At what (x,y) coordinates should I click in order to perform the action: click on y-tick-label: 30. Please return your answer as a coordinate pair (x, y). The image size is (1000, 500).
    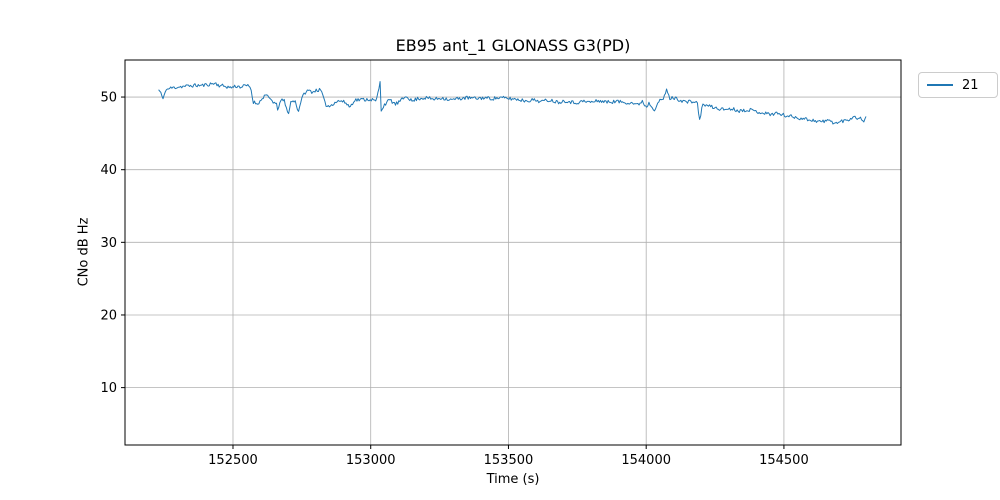
    Looking at the image, I should click on (108, 243).